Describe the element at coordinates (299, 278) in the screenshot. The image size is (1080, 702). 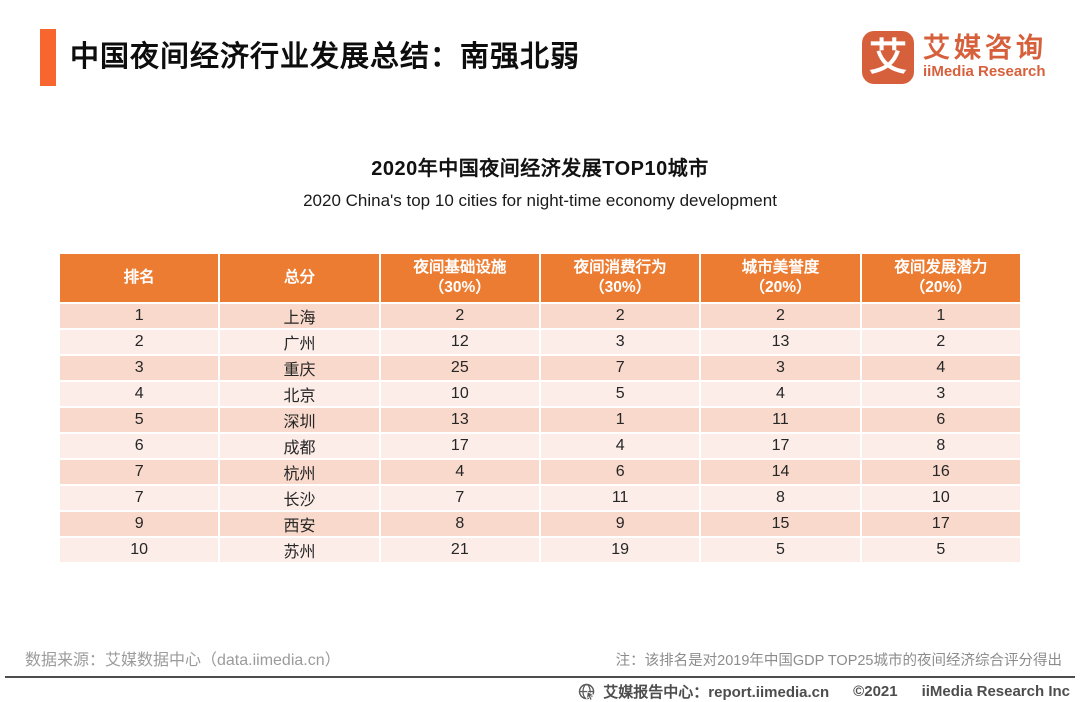
I see `col-header-total-score: 总分` at that location.